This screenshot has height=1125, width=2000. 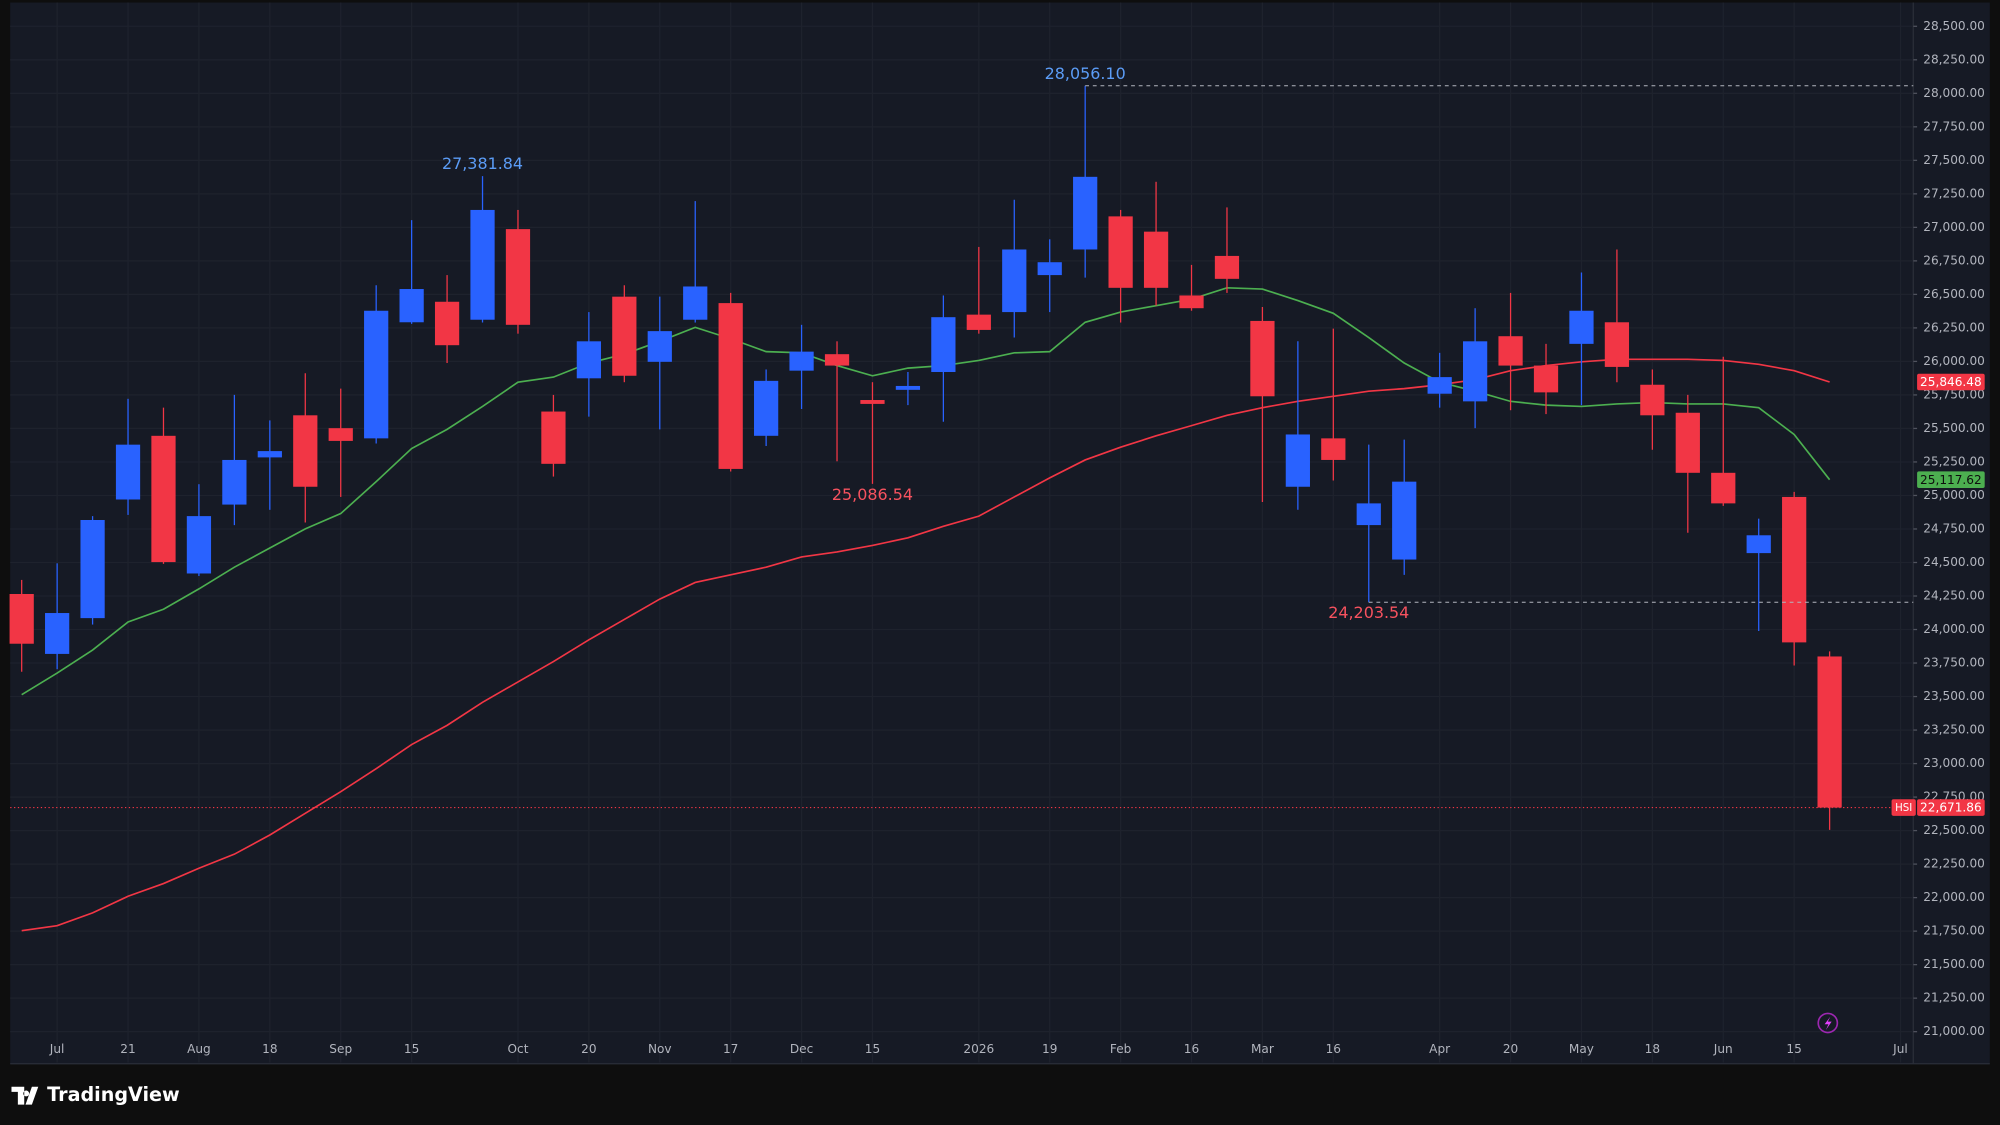 I want to click on icon-bolt, so click(x=1828, y=1023).